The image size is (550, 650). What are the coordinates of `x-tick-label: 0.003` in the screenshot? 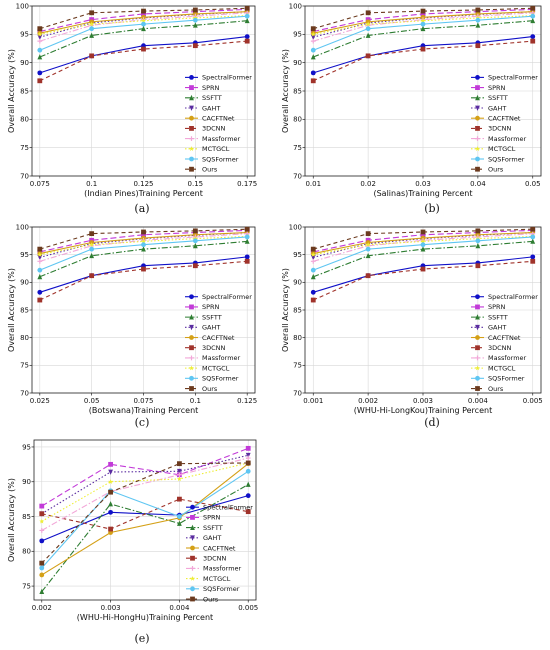 It's located at (423, 401).